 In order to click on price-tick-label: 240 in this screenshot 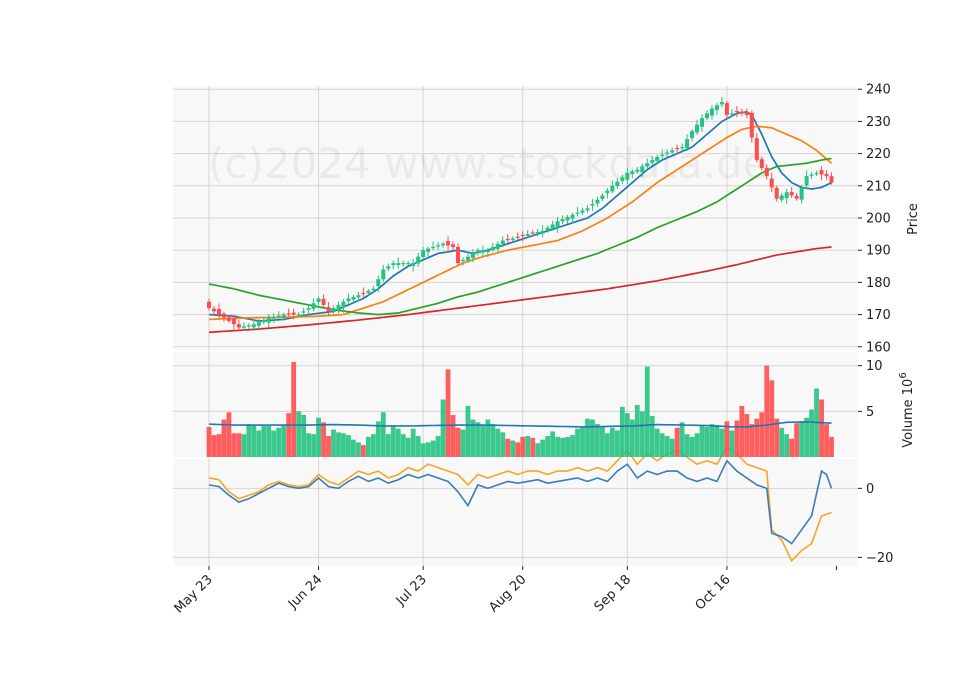, I will do `click(878, 90)`.